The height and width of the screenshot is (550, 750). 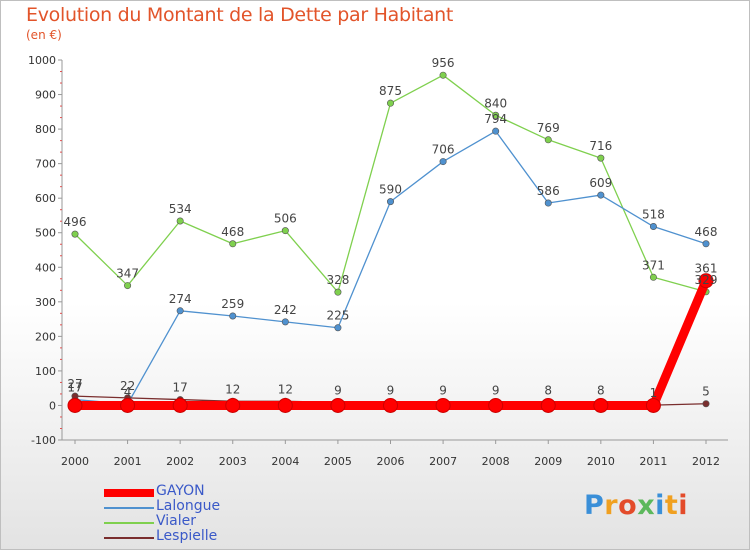 What do you see at coordinates (653, 461) in the screenshot?
I see `x-tick-label: 2011` at bounding box center [653, 461].